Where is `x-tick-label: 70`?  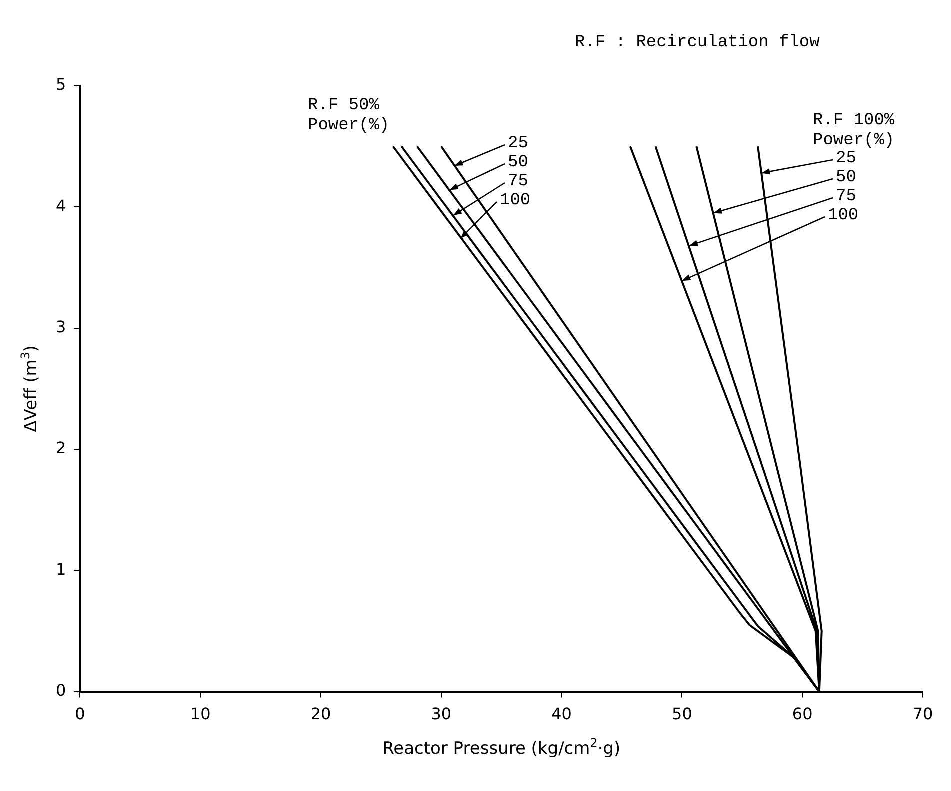 x-tick-label: 70 is located at coordinates (923, 714).